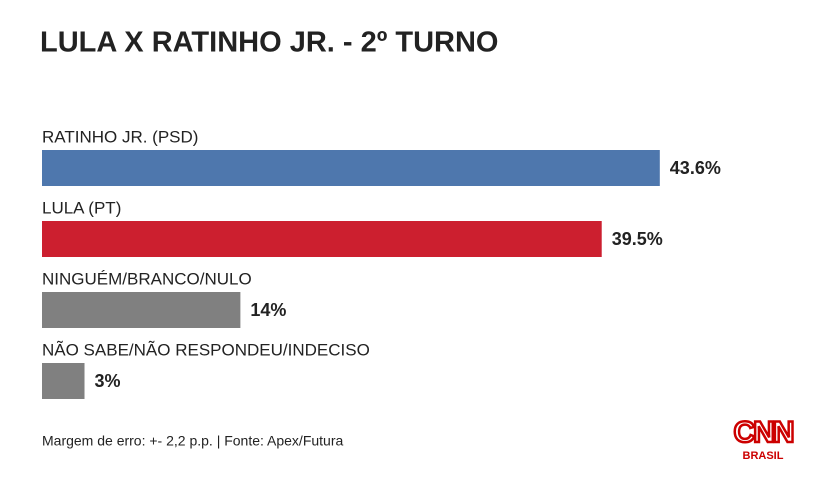 The image size is (823, 484). What do you see at coordinates (637, 239) in the screenshot?
I see `value-label: 39.5%` at bounding box center [637, 239].